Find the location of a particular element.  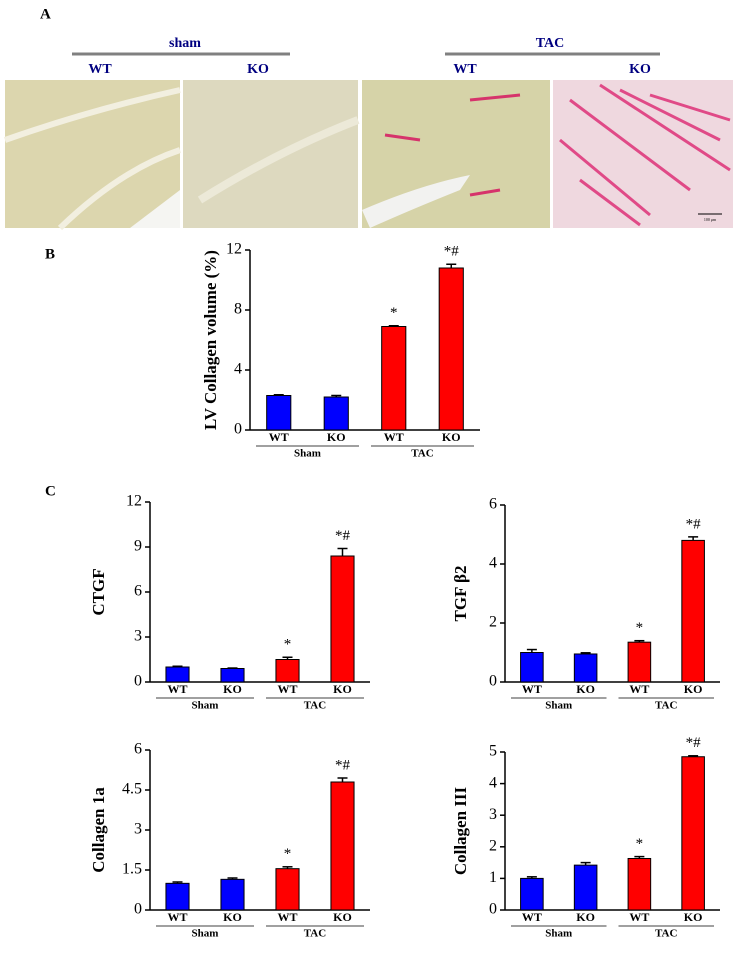

y-tick-label: 8 is located at coordinates (238, 309).